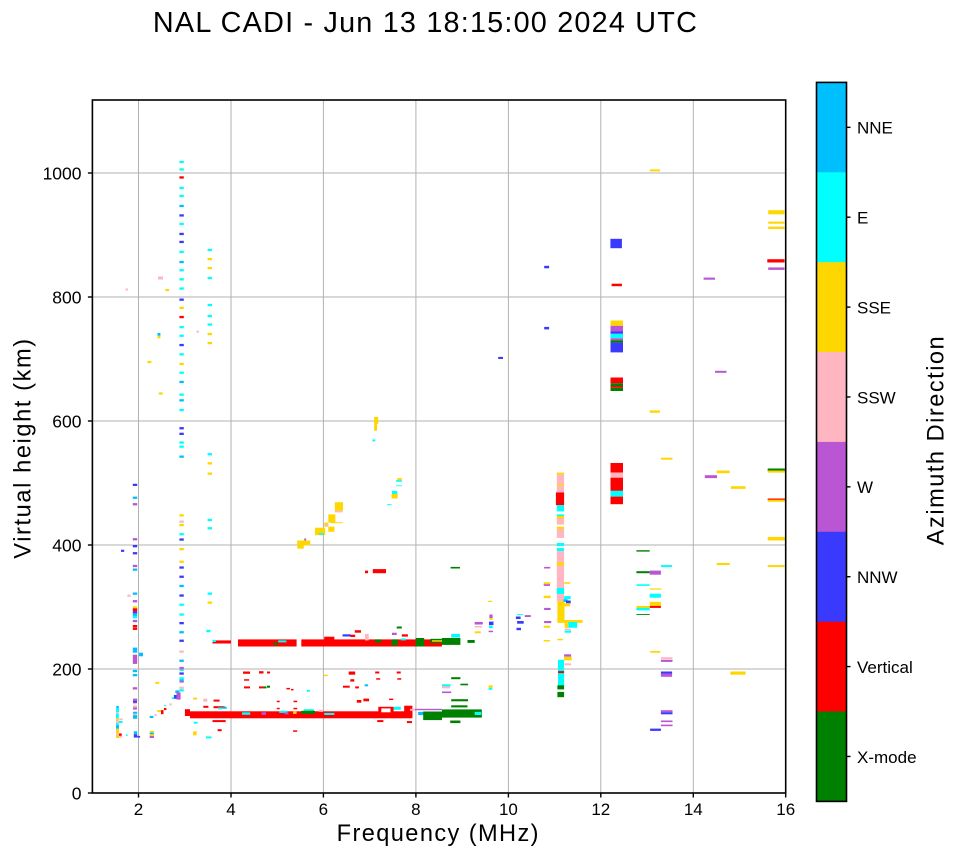  What do you see at coordinates (885, 667) in the screenshot?
I see `svg-text: Vertical` at bounding box center [885, 667].